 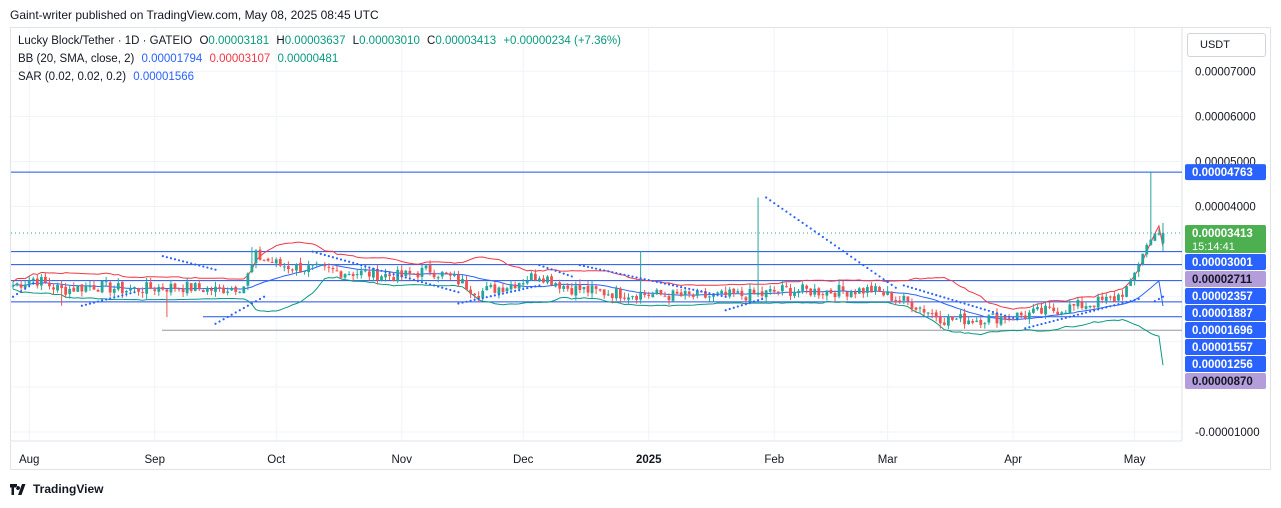 I want to click on tradingview-logo: TradingView, so click(x=56, y=489).